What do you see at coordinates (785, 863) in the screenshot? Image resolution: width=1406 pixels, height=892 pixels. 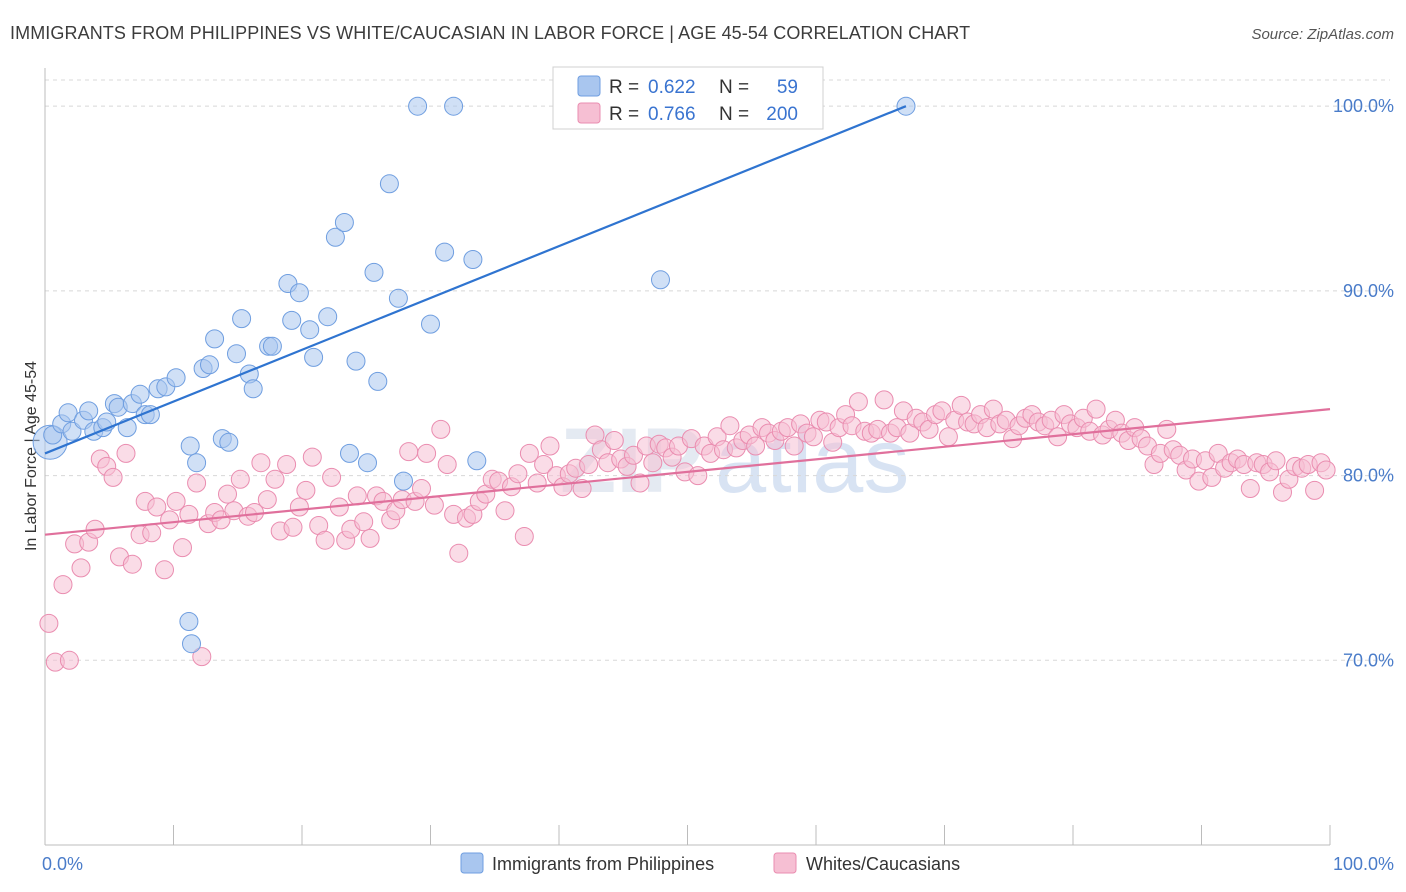 I see `bottom-legend-swatch-whites` at bounding box center [785, 863].